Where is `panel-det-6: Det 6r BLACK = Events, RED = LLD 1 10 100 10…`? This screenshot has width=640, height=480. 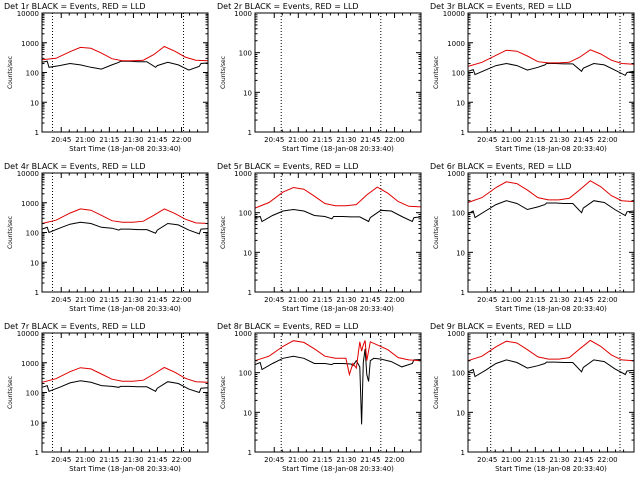 panel-det-6: Det 6r BLACK = Events, RED = LLD 1 10 100 10… is located at coordinates (532, 237).